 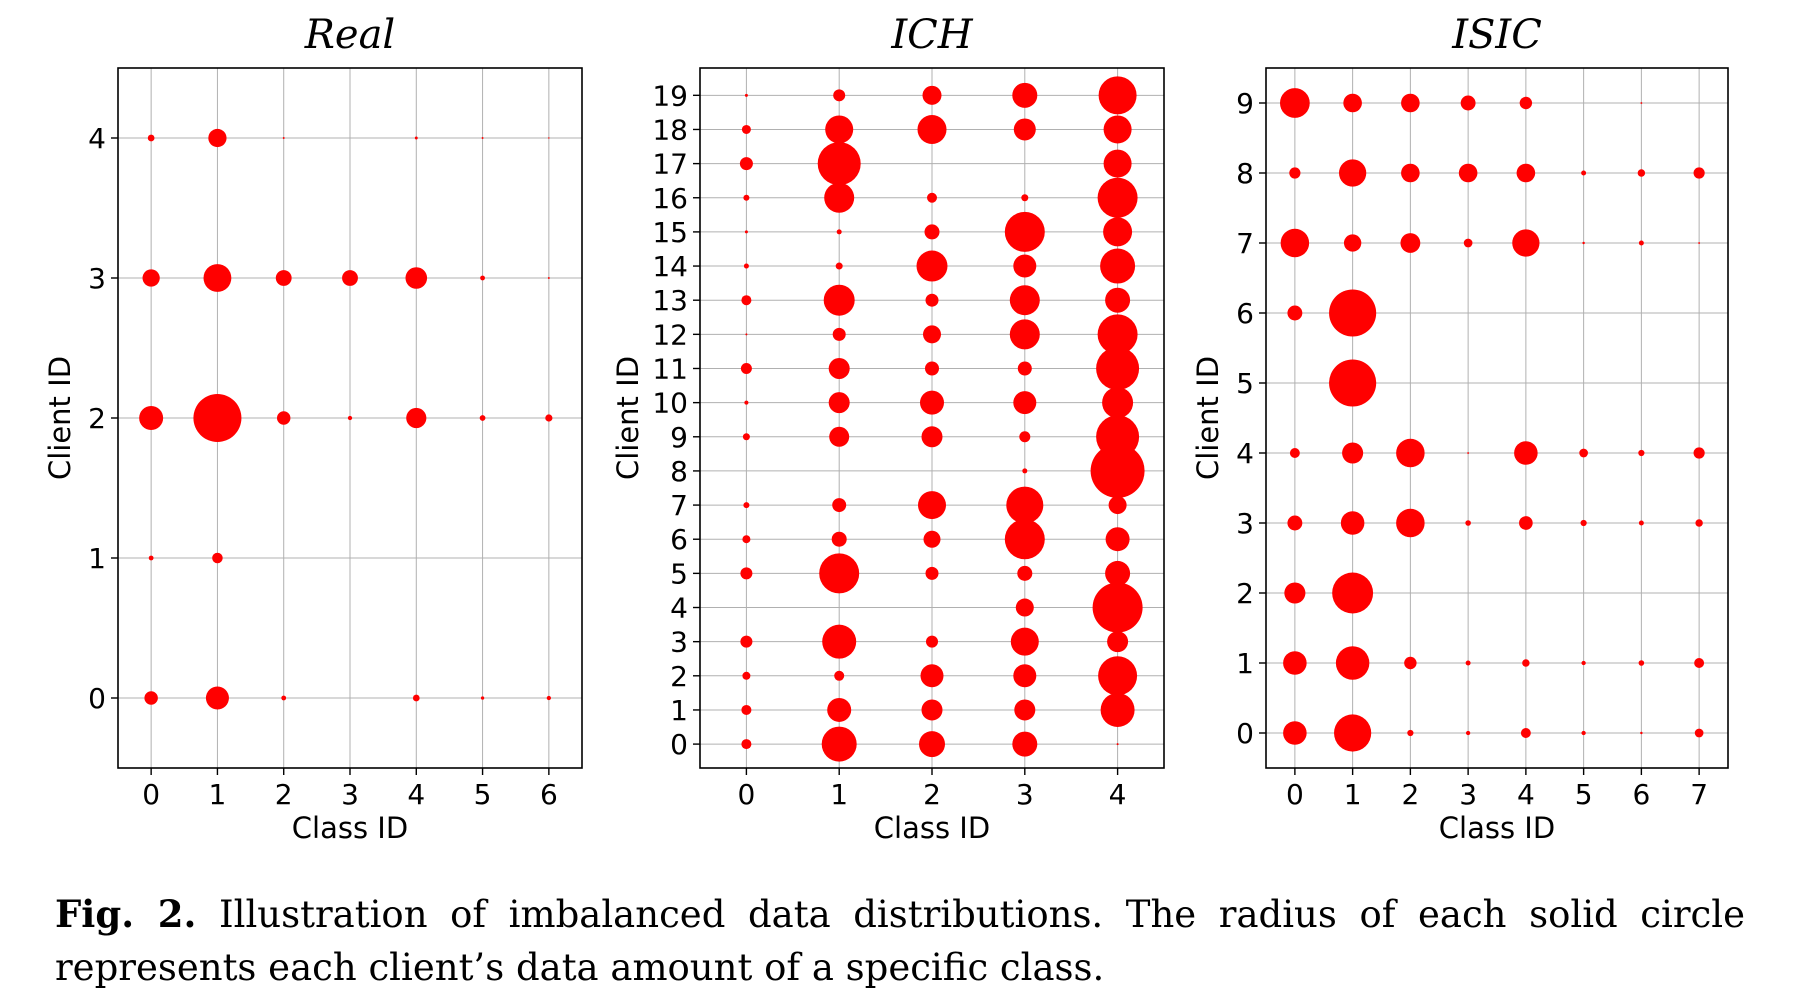 I want to click on x-tick-label: 2, so click(x=1410, y=794).